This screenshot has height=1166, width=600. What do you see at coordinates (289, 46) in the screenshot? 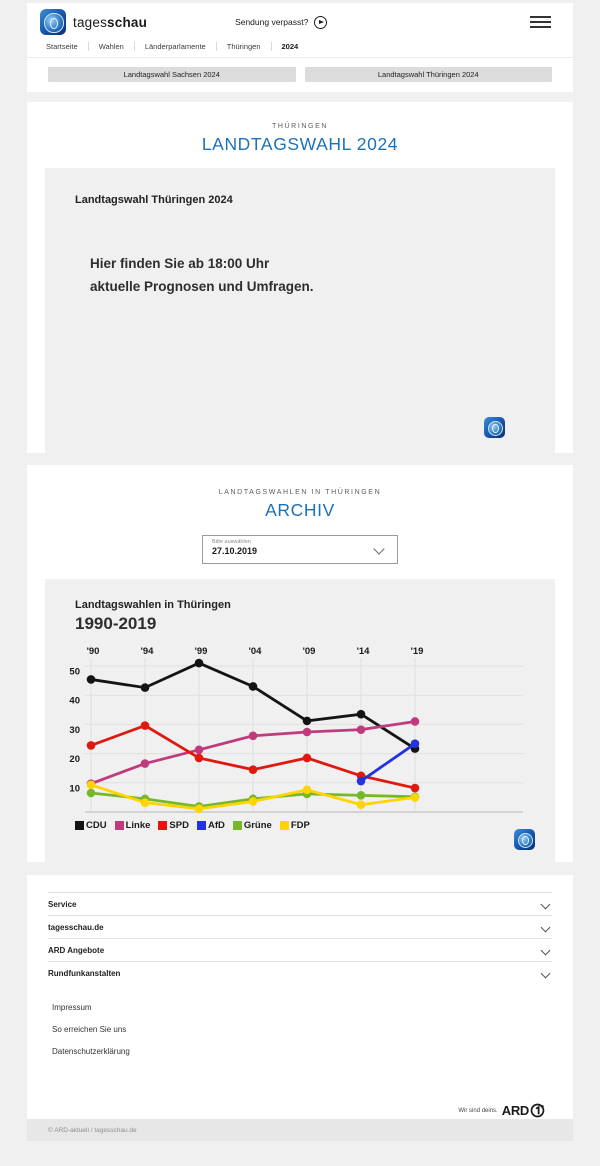
I see `breadcrumb-2024: 2024` at bounding box center [289, 46].